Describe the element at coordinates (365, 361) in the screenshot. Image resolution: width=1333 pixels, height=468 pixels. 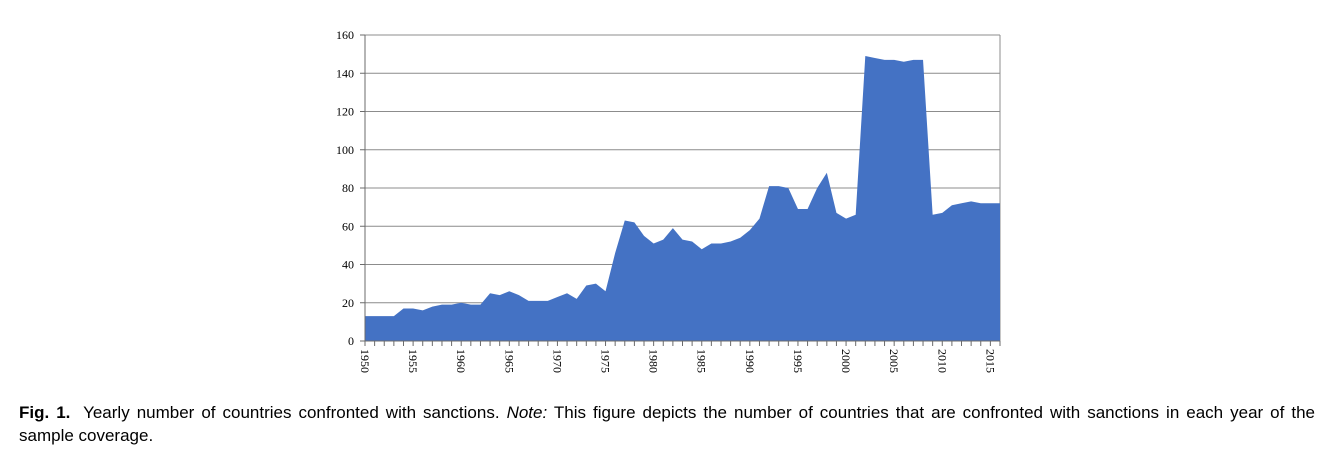
I see `x-tick-label: 1950` at that location.